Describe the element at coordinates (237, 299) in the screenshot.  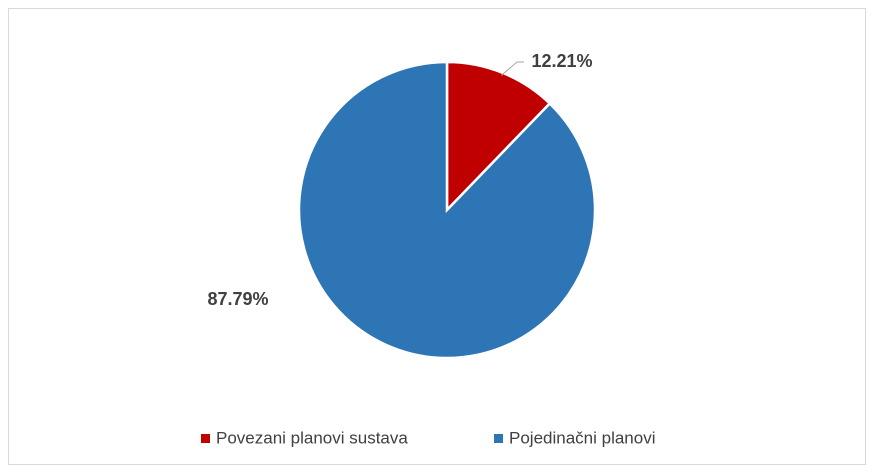
I see `data-label: 87.79%` at that location.